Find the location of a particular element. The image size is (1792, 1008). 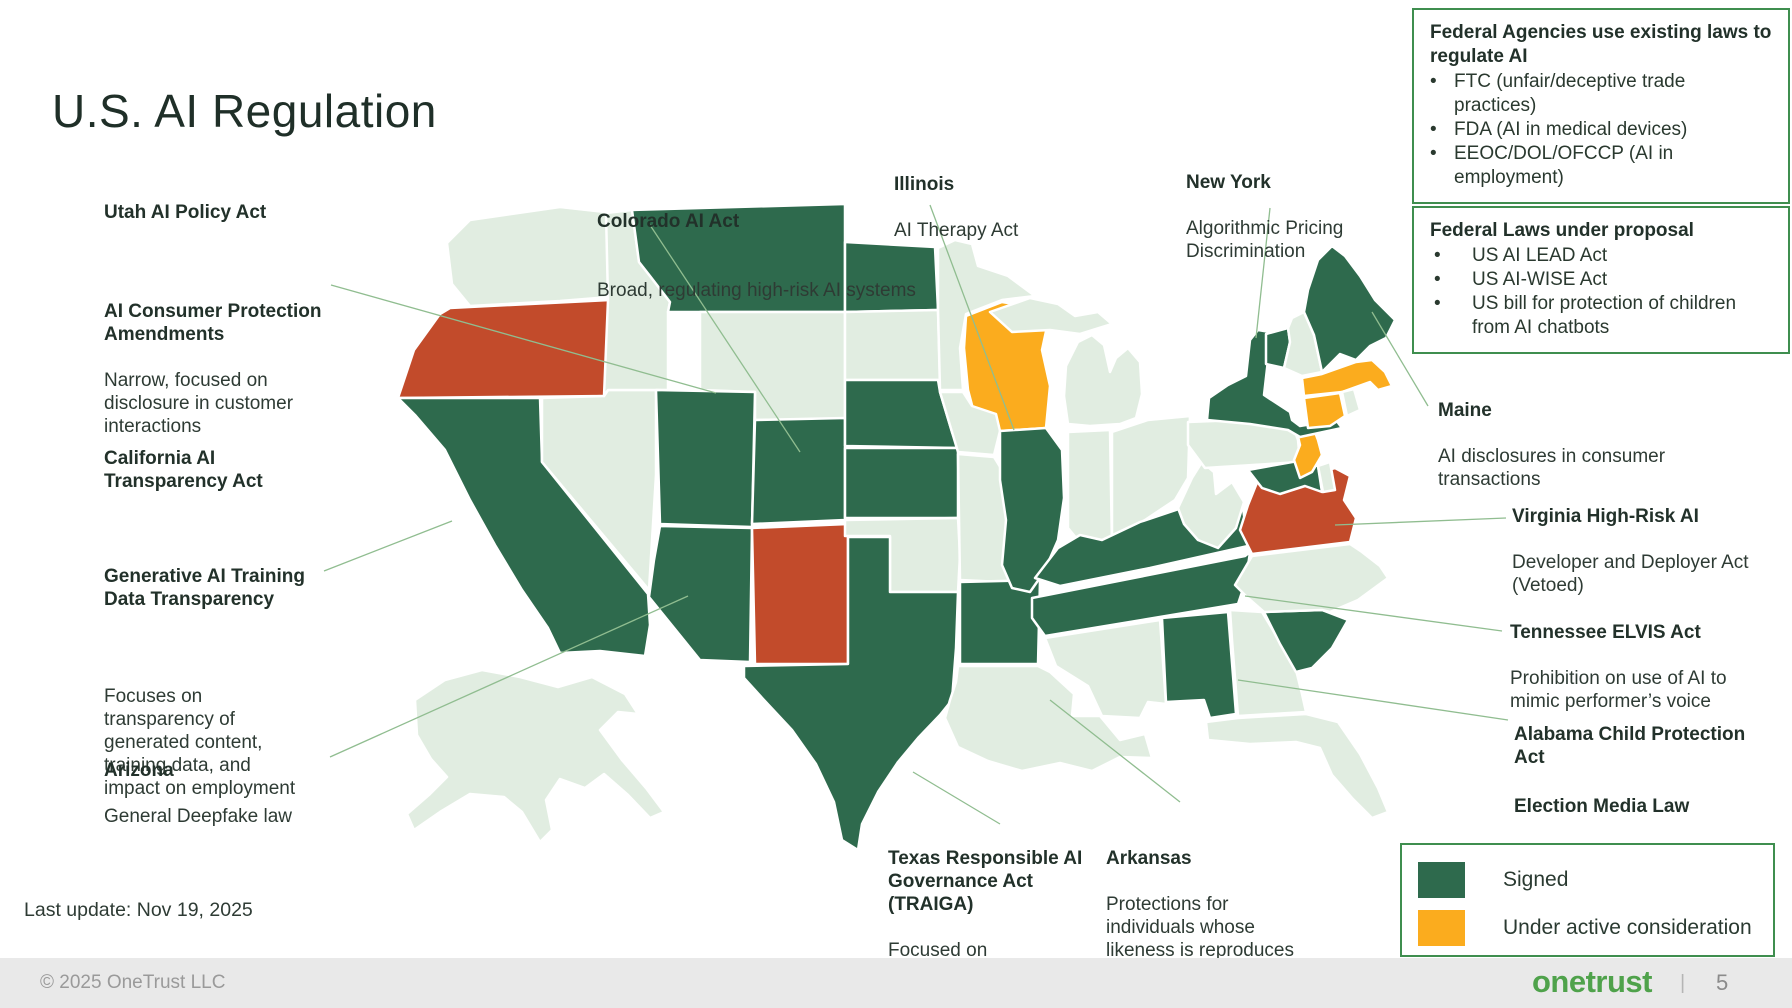

state-ut is located at coordinates (705, 458).